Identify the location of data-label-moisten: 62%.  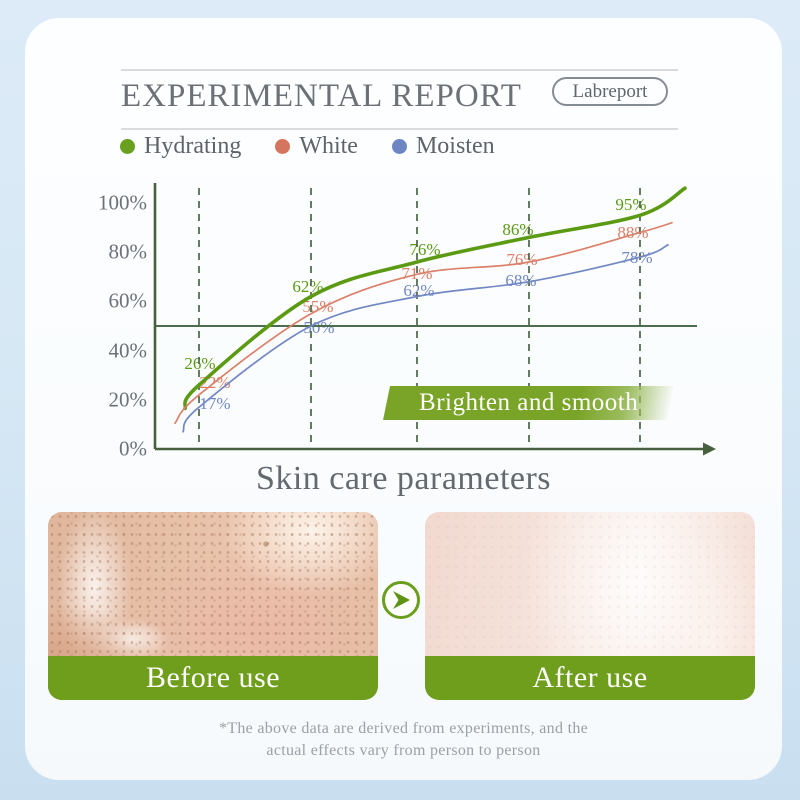
(419, 291).